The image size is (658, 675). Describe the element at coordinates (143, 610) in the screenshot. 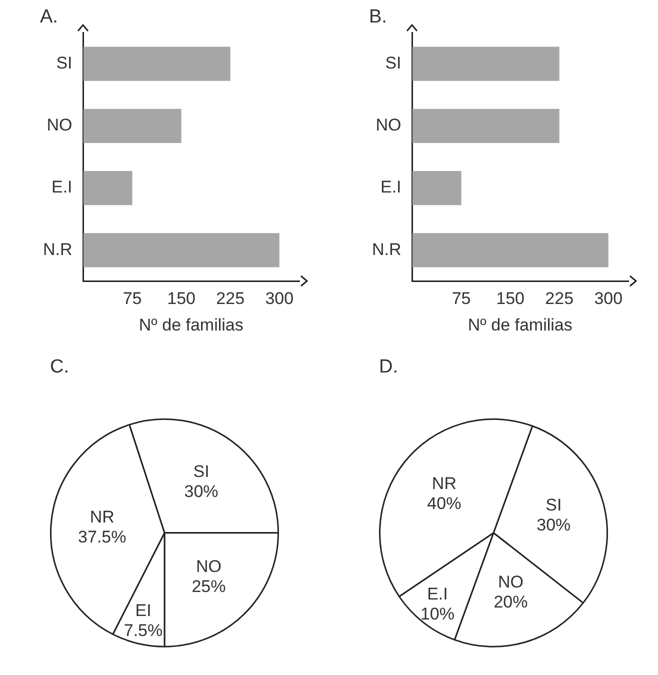

I see `slice-label: EI` at that location.